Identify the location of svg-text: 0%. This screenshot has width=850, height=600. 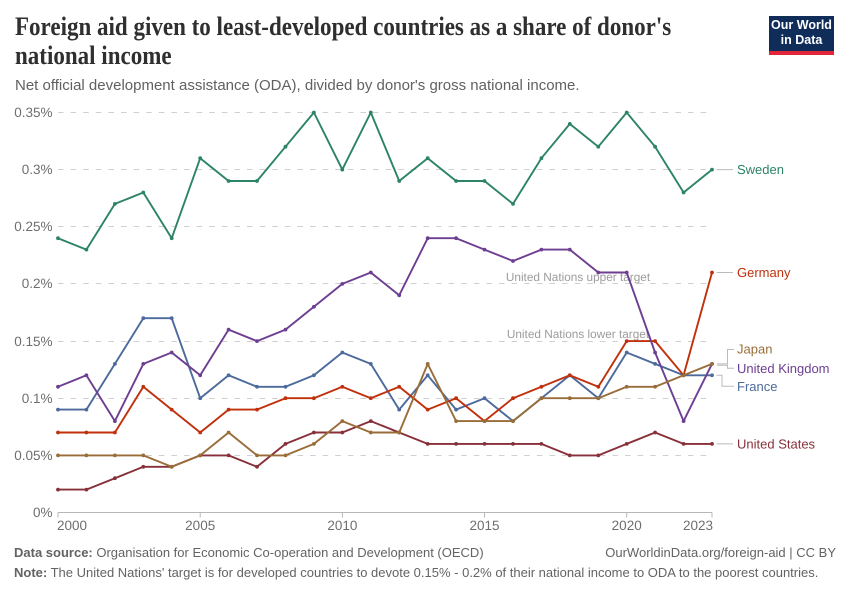
(43, 512).